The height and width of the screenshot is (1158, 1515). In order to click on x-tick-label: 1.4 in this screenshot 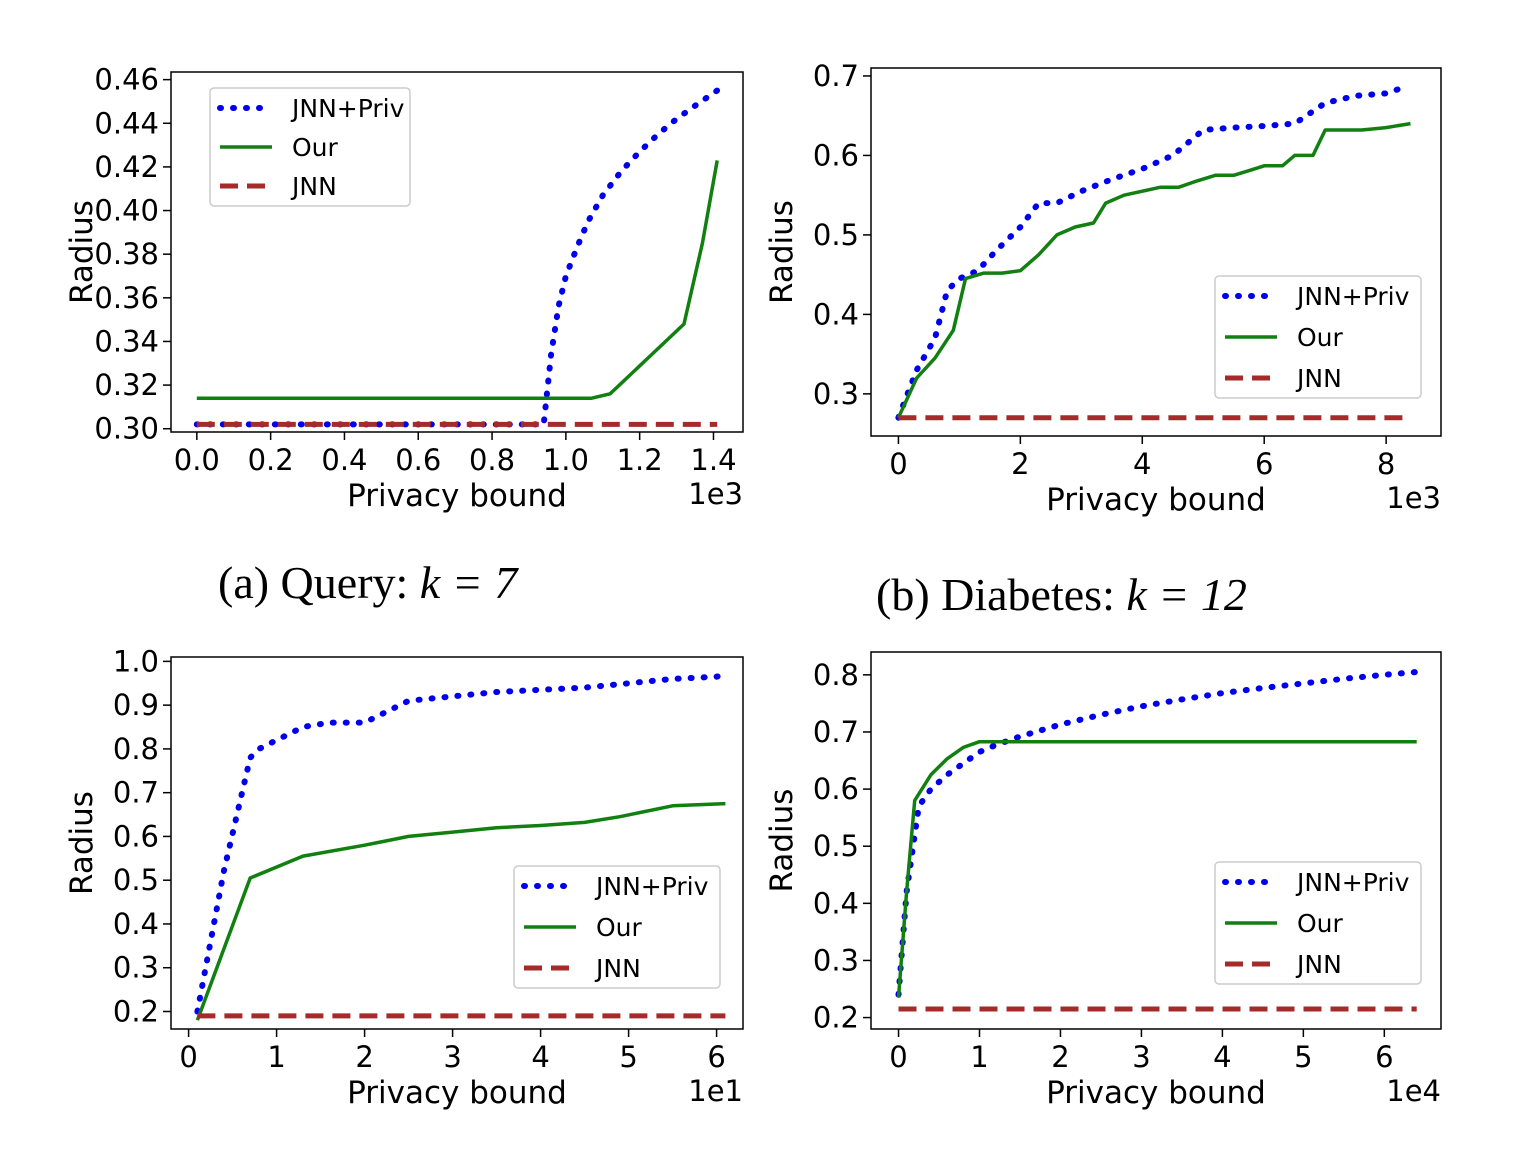, I will do `click(713, 460)`.